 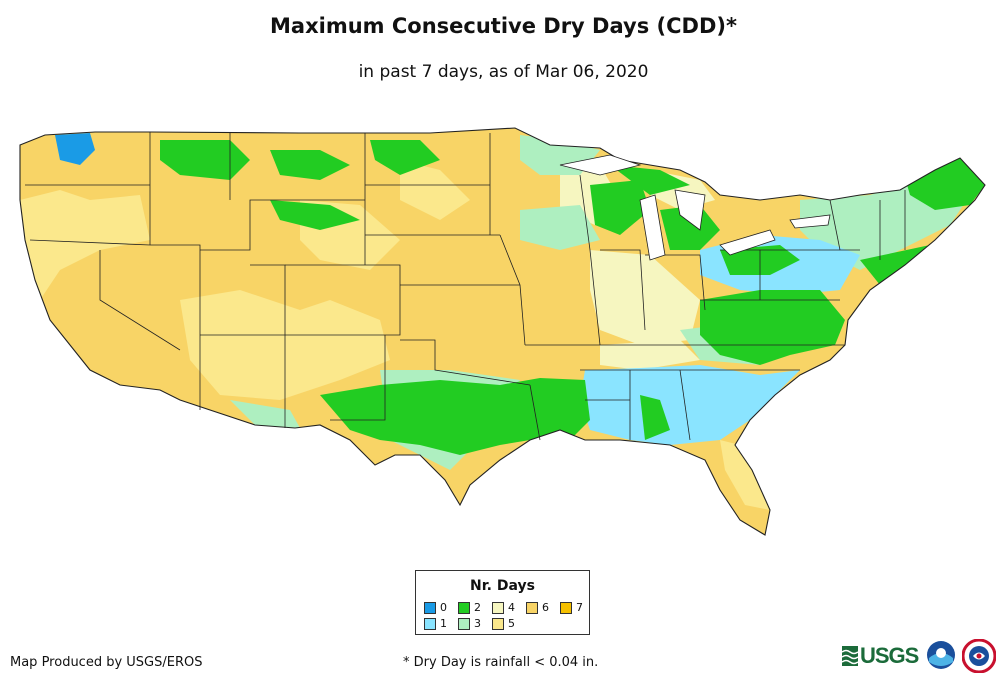 I want to click on legend-title: Nr. Days, so click(x=502, y=586).